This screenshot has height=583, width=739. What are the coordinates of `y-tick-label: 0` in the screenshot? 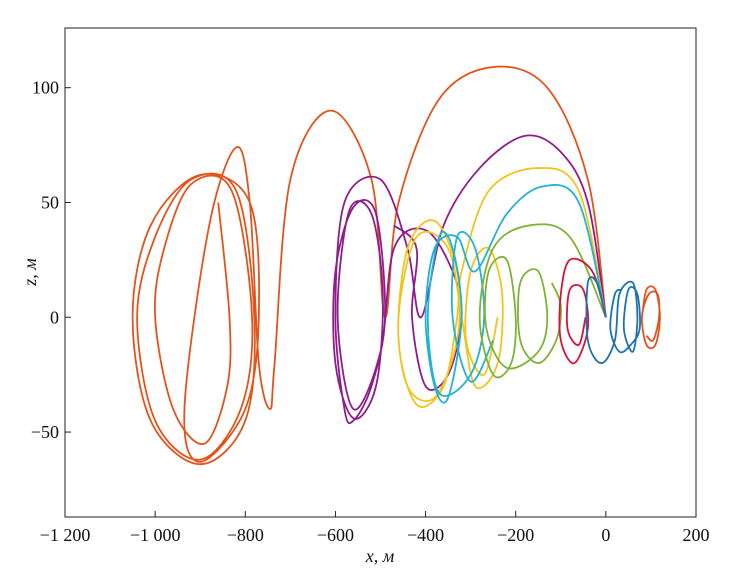 It's located at (54, 317).